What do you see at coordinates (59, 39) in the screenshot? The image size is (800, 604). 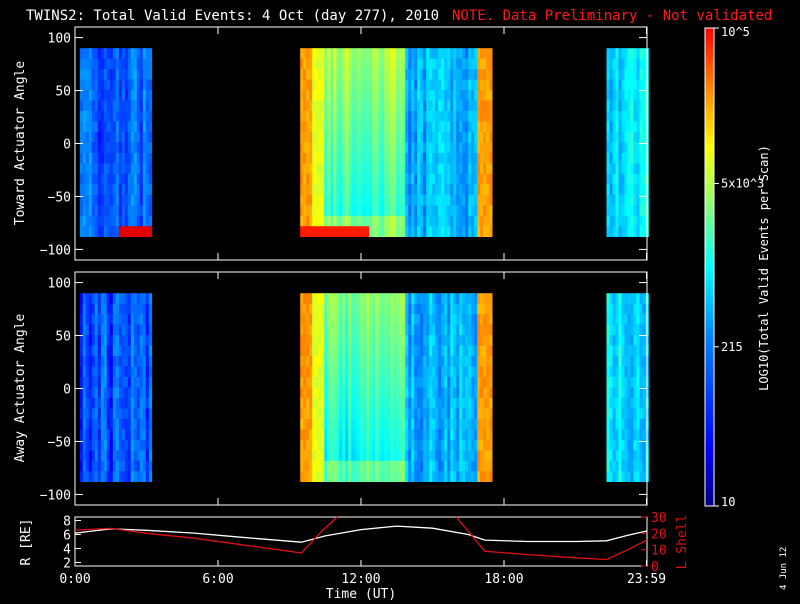 I see `toward-ytick-label: 100` at bounding box center [59, 39].